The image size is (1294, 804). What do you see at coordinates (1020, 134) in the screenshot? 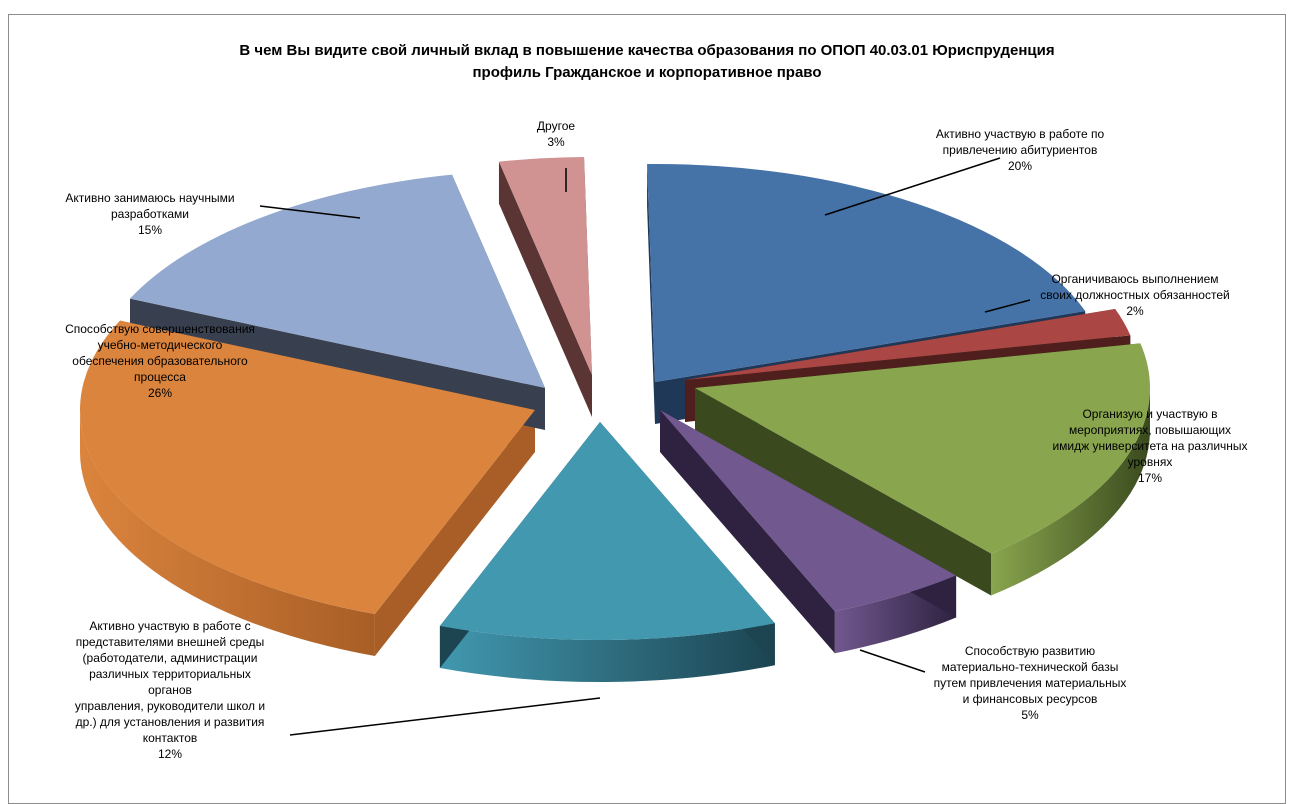
I see `data-label-line: Активно участвую в работе по` at bounding box center [1020, 134].